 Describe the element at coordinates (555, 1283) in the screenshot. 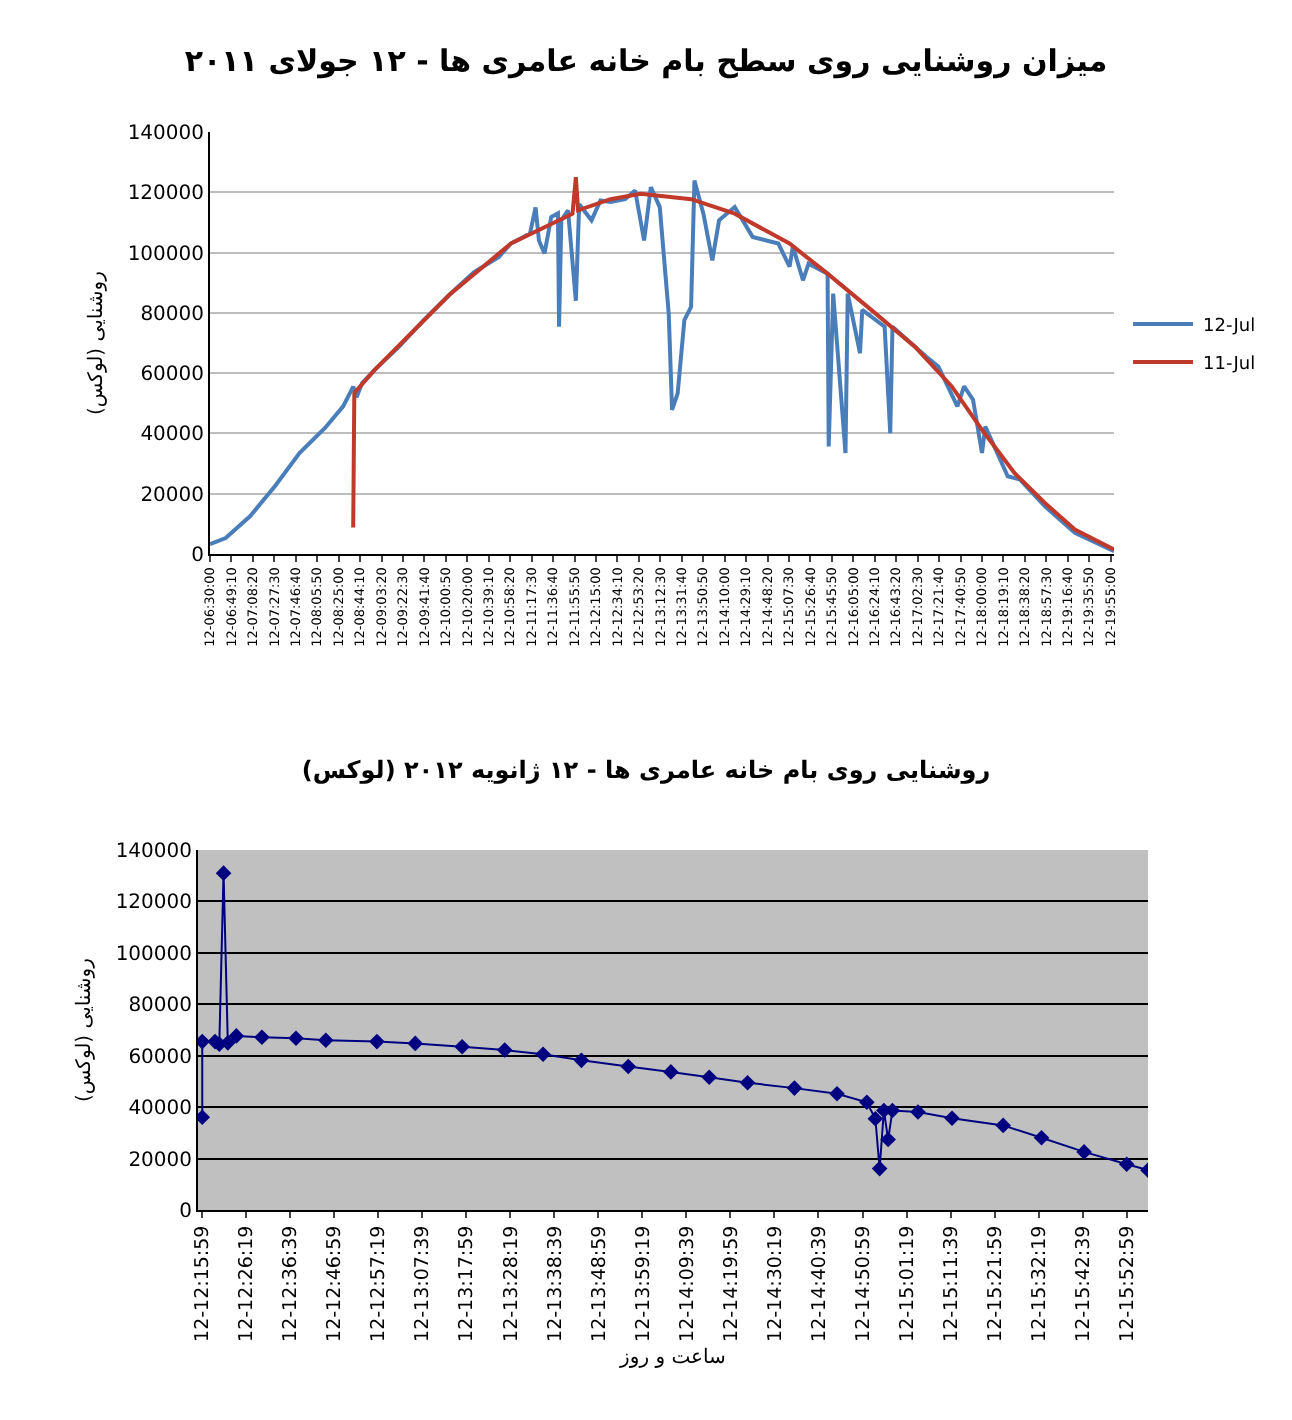

I see `x-tick-label: 12-13:38:39` at that location.